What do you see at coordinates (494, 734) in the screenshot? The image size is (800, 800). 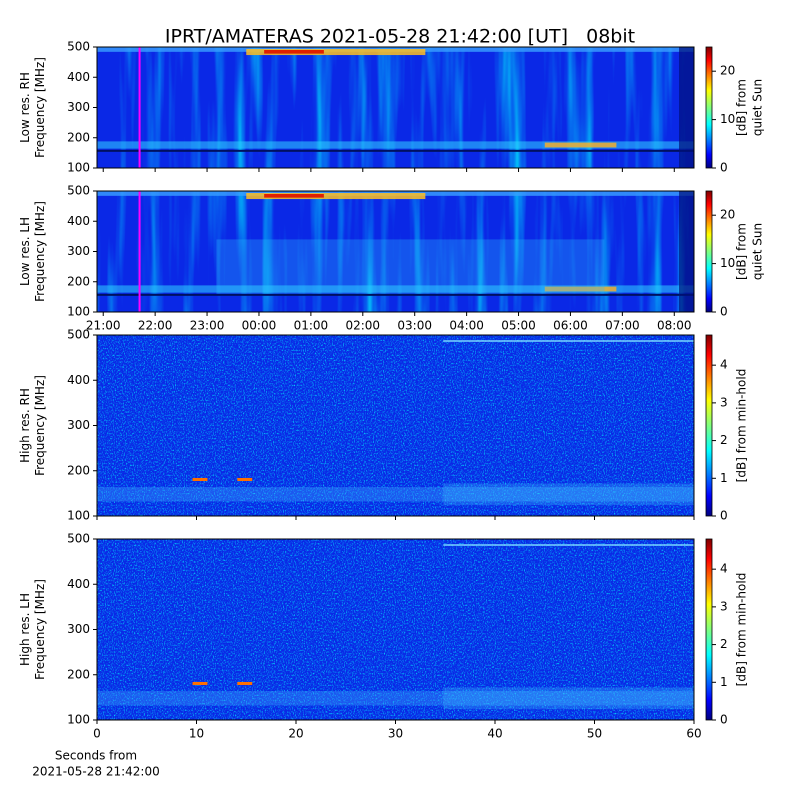 I see `x-tick-label: 40` at bounding box center [494, 734].